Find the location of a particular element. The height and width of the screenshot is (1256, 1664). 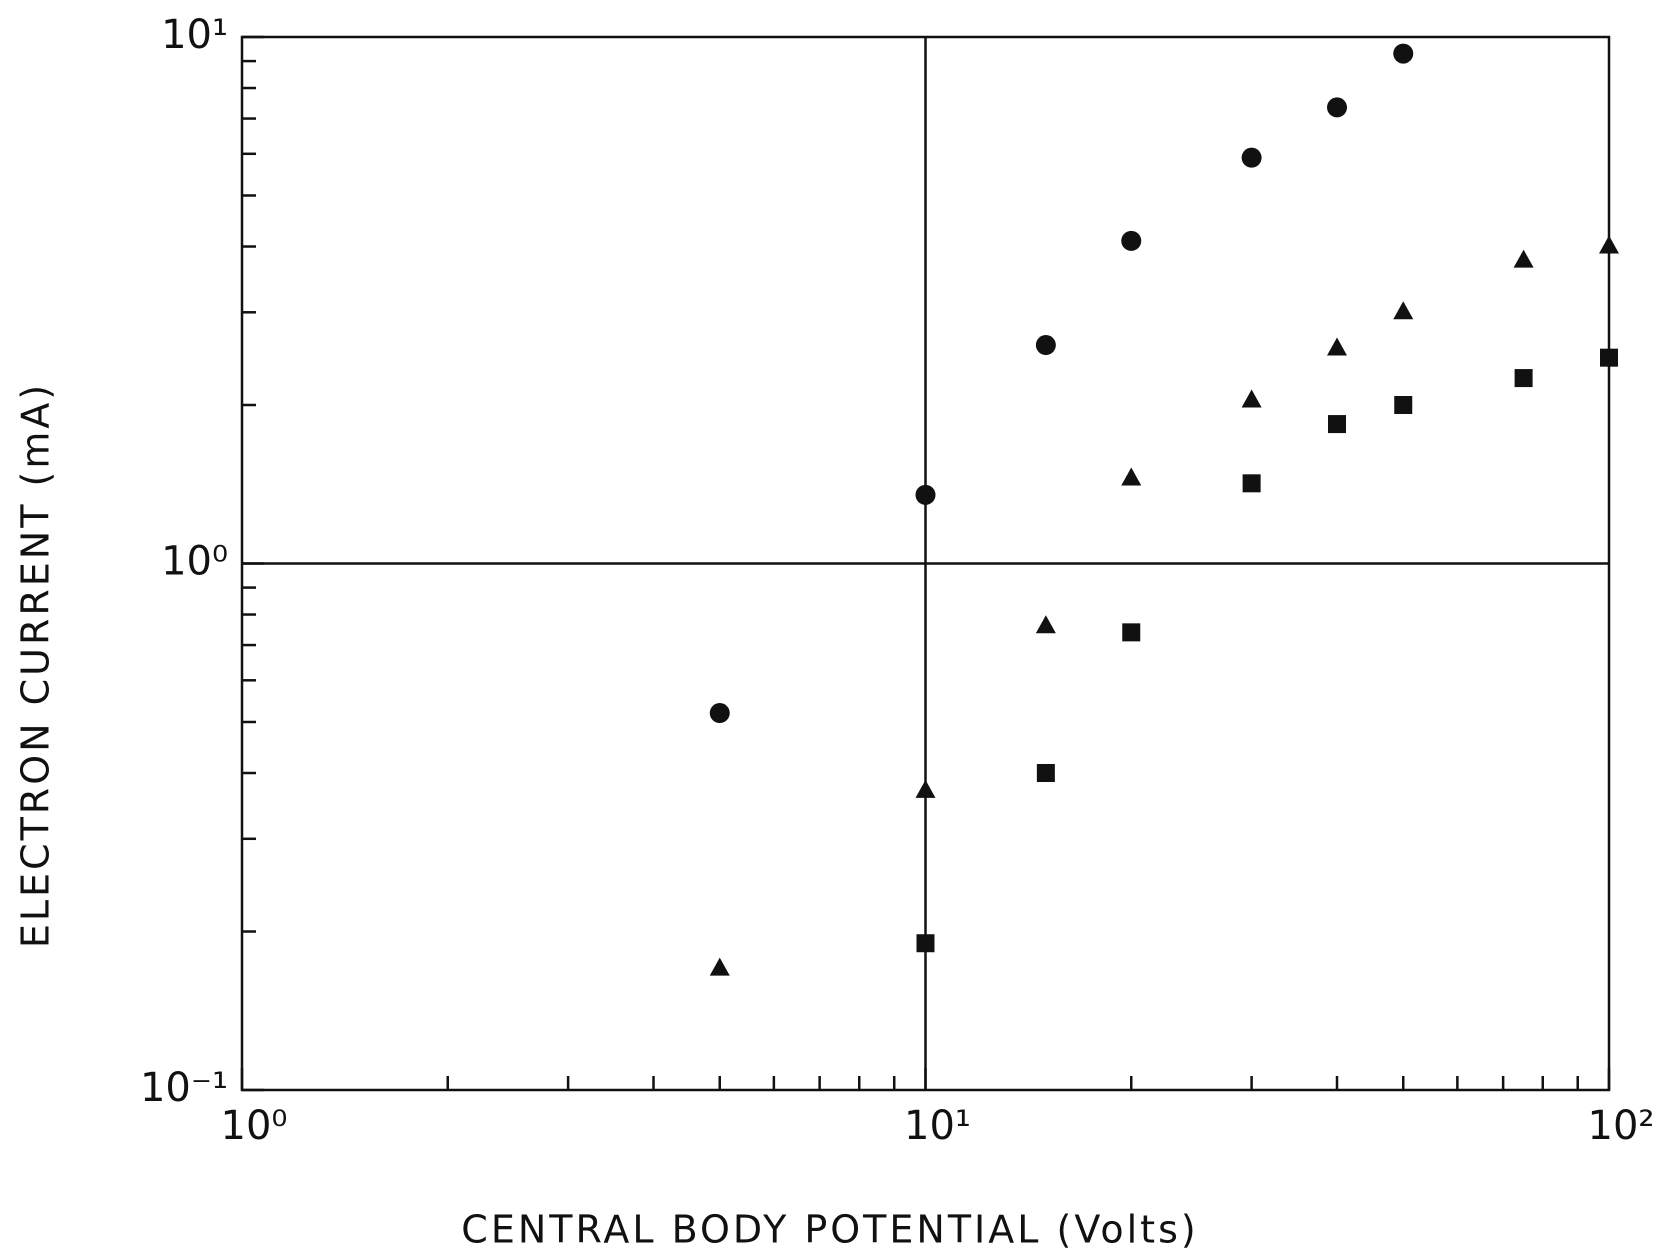

y-tick-label: 10⁻¹ is located at coordinates (184, 1088).